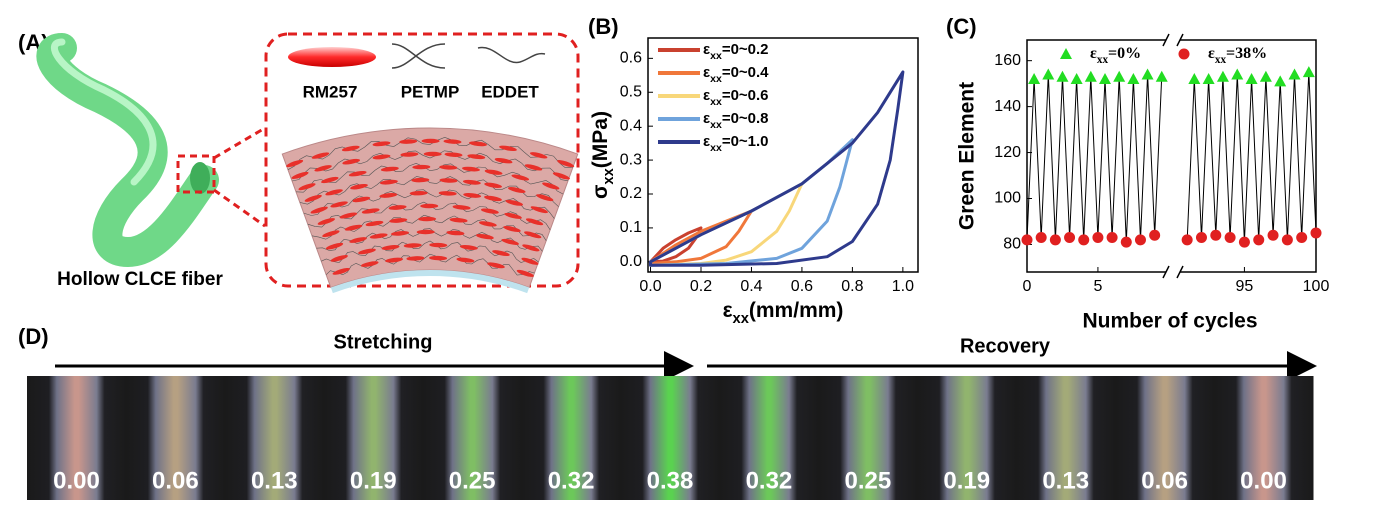 The height and width of the screenshot is (519, 1377). What do you see at coordinates (511, 55) in the screenshot?
I see `eddet-icon` at bounding box center [511, 55].